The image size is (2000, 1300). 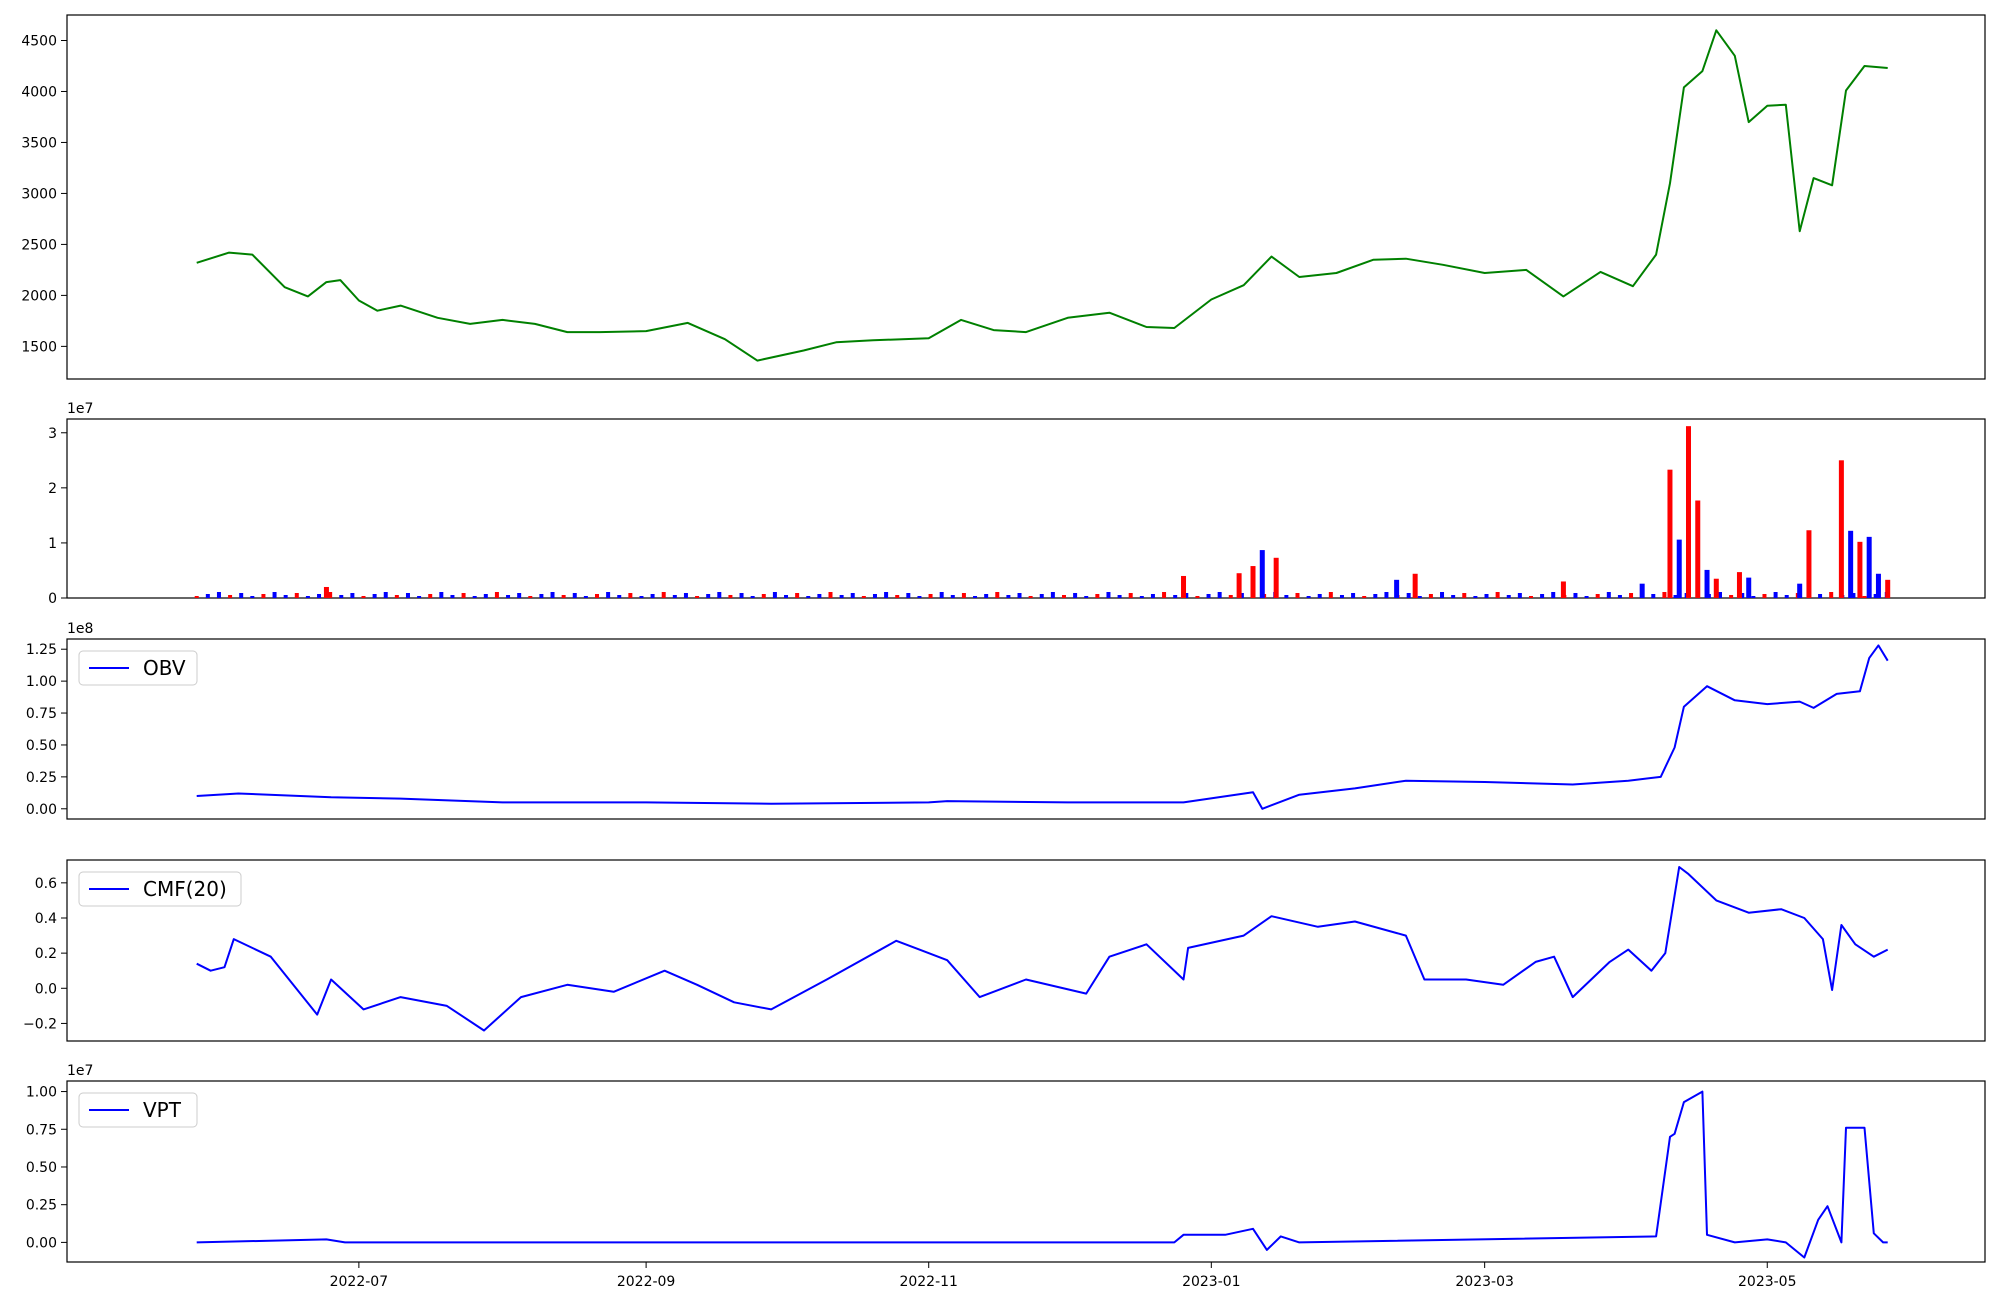 What do you see at coordinates (46, 919) in the screenshot?
I see `y-tick-label: 0.4` at bounding box center [46, 919].